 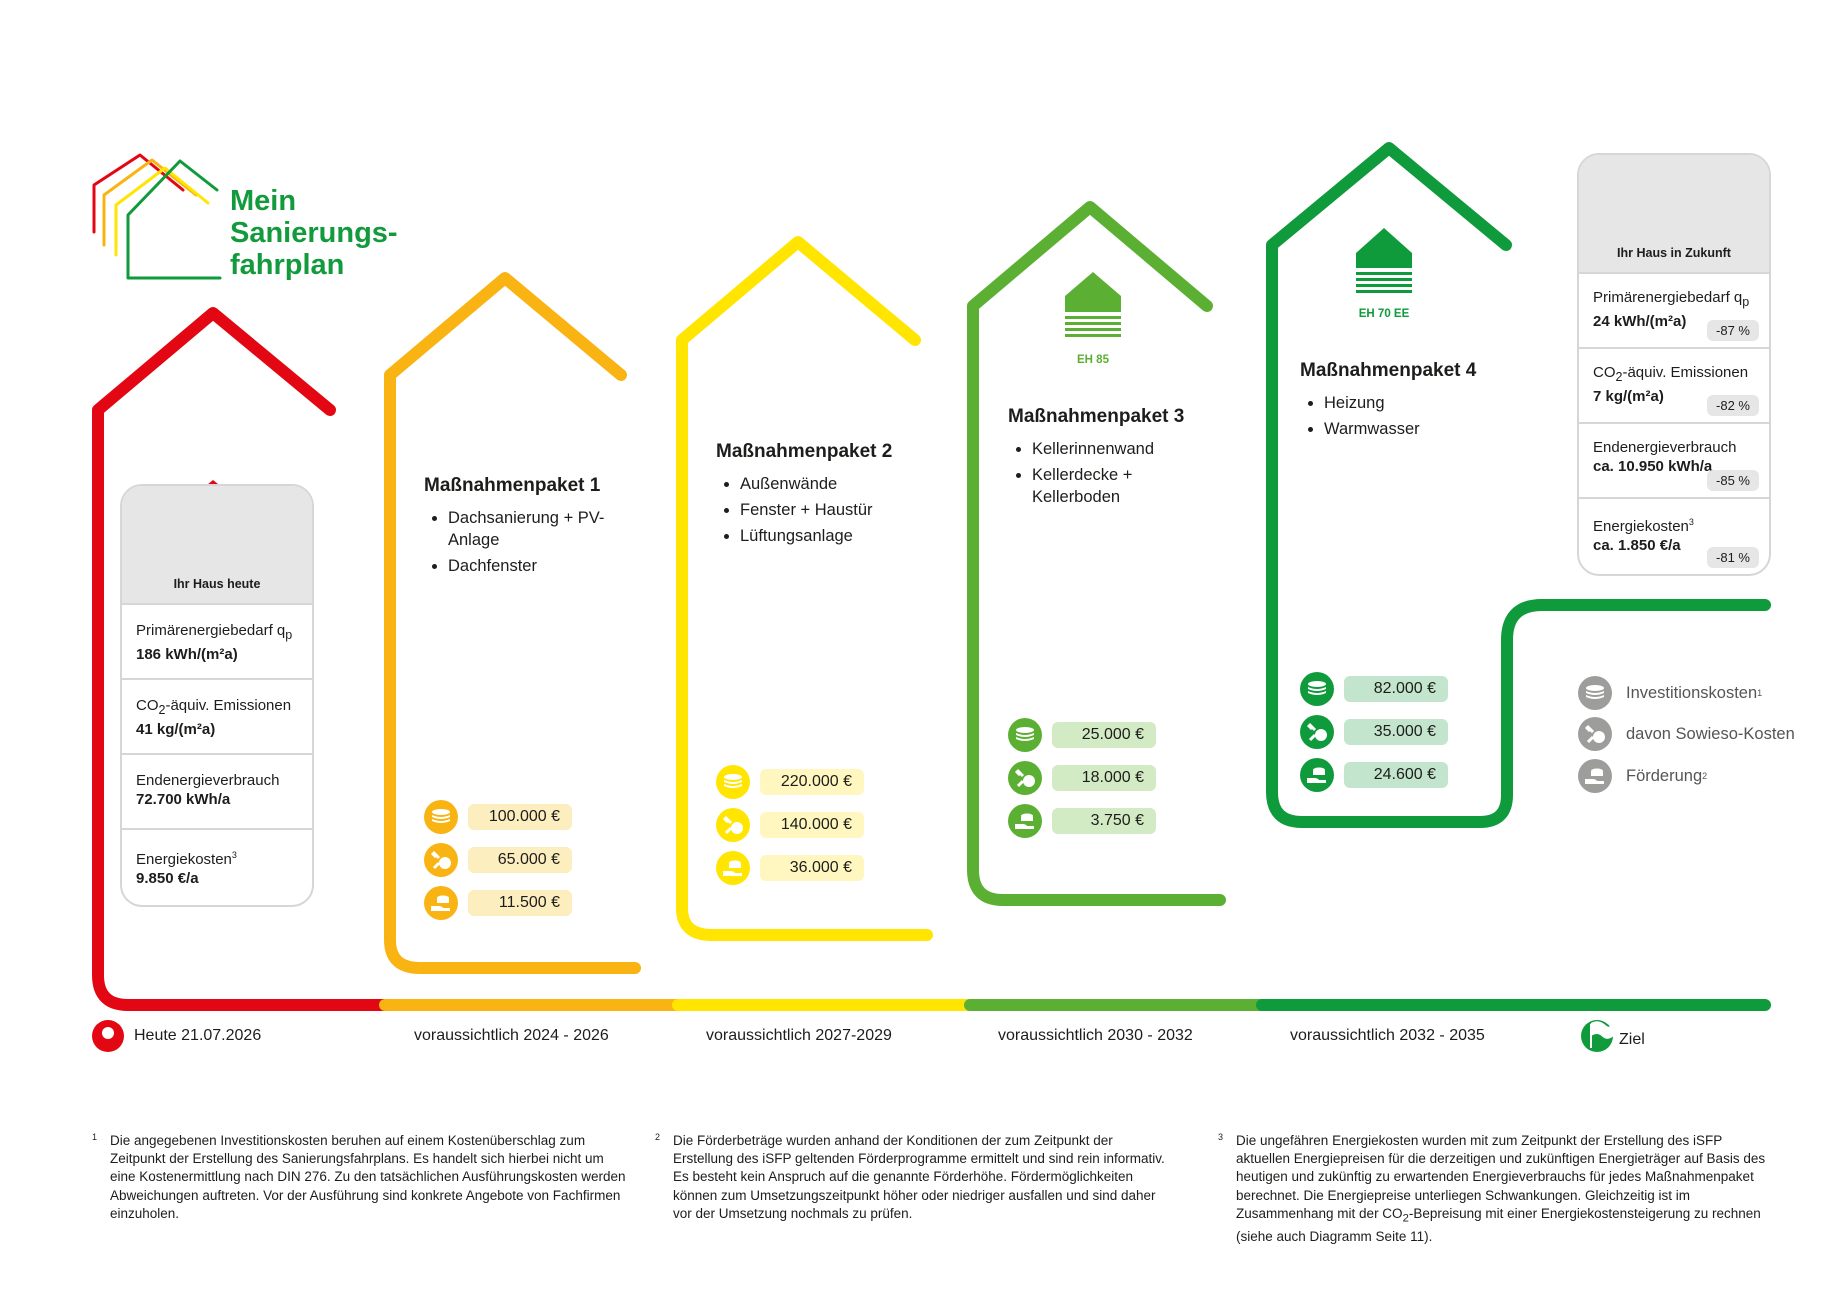 I want to click on cost-value: 82.000 €, so click(x=1396, y=689).